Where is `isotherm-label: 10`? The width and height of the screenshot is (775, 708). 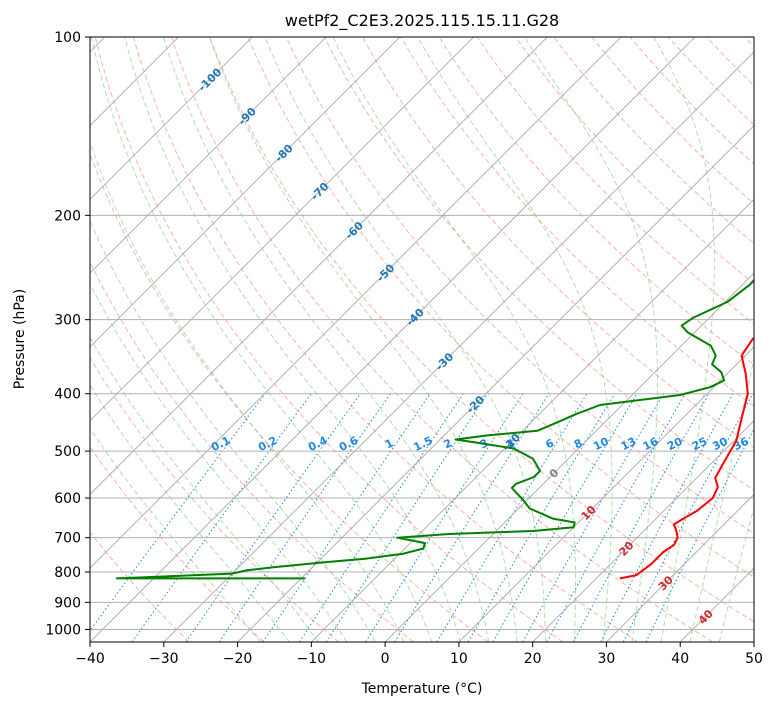 isotherm-label: 10 is located at coordinates (589, 513).